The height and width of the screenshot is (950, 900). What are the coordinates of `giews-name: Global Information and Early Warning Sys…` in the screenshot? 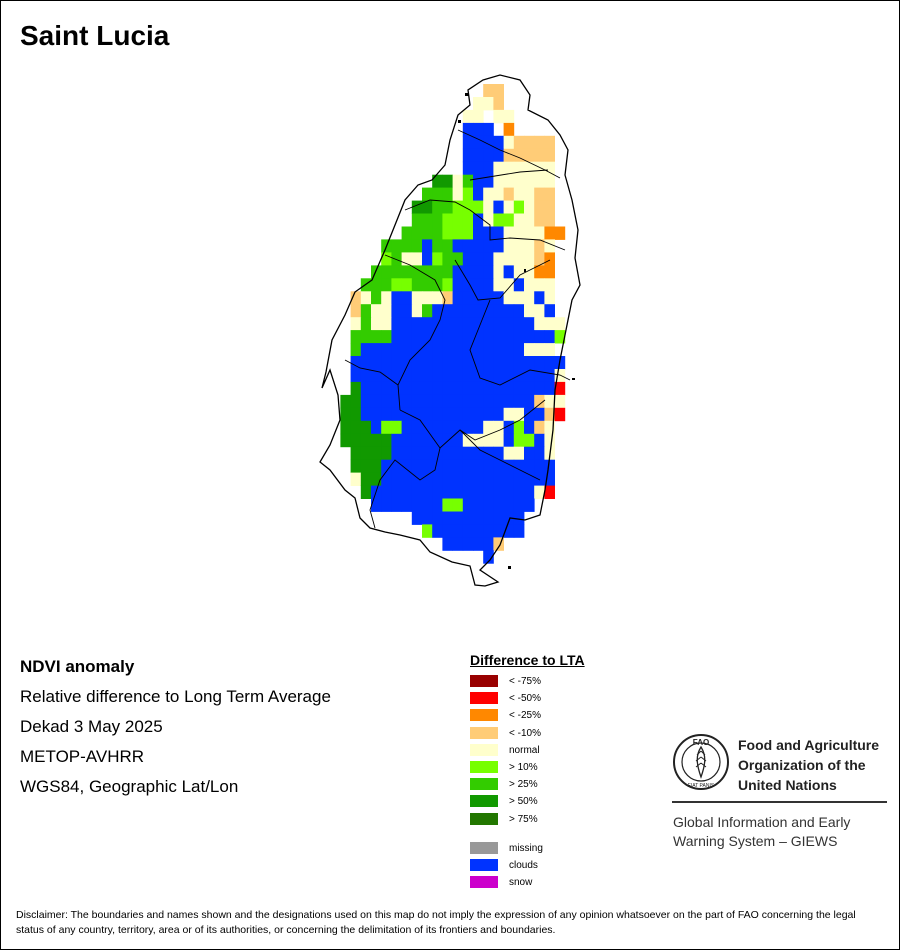 It's located at (762, 831).